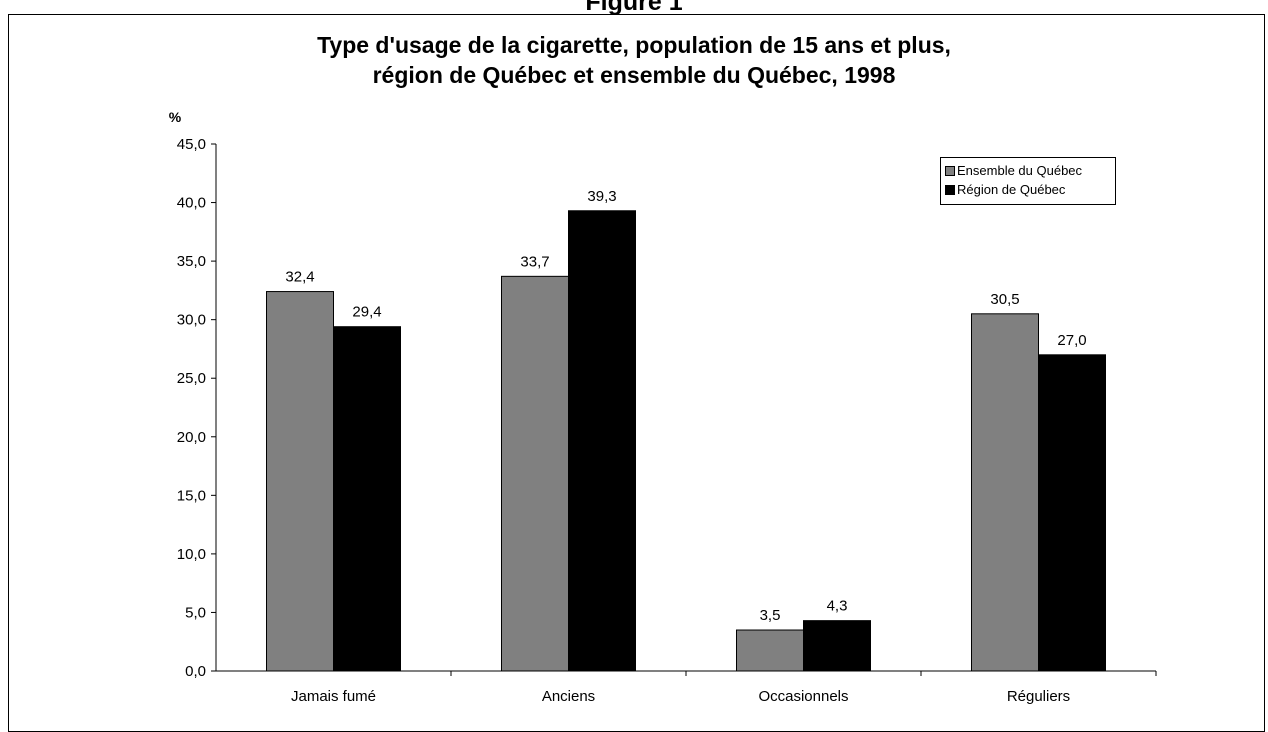 The image size is (1268, 732). I want to click on y-tick-label: 35,0, so click(191, 261).